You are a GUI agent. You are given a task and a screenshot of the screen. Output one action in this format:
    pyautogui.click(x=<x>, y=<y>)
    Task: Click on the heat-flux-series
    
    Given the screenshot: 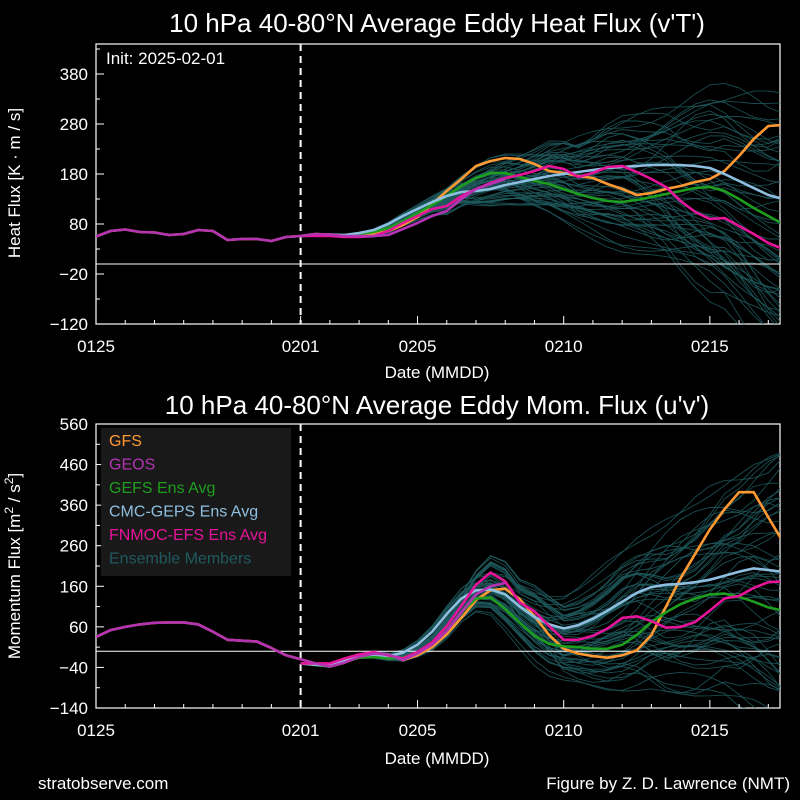 What is the action you would take?
    pyautogui.click(x=438, y=186)
    